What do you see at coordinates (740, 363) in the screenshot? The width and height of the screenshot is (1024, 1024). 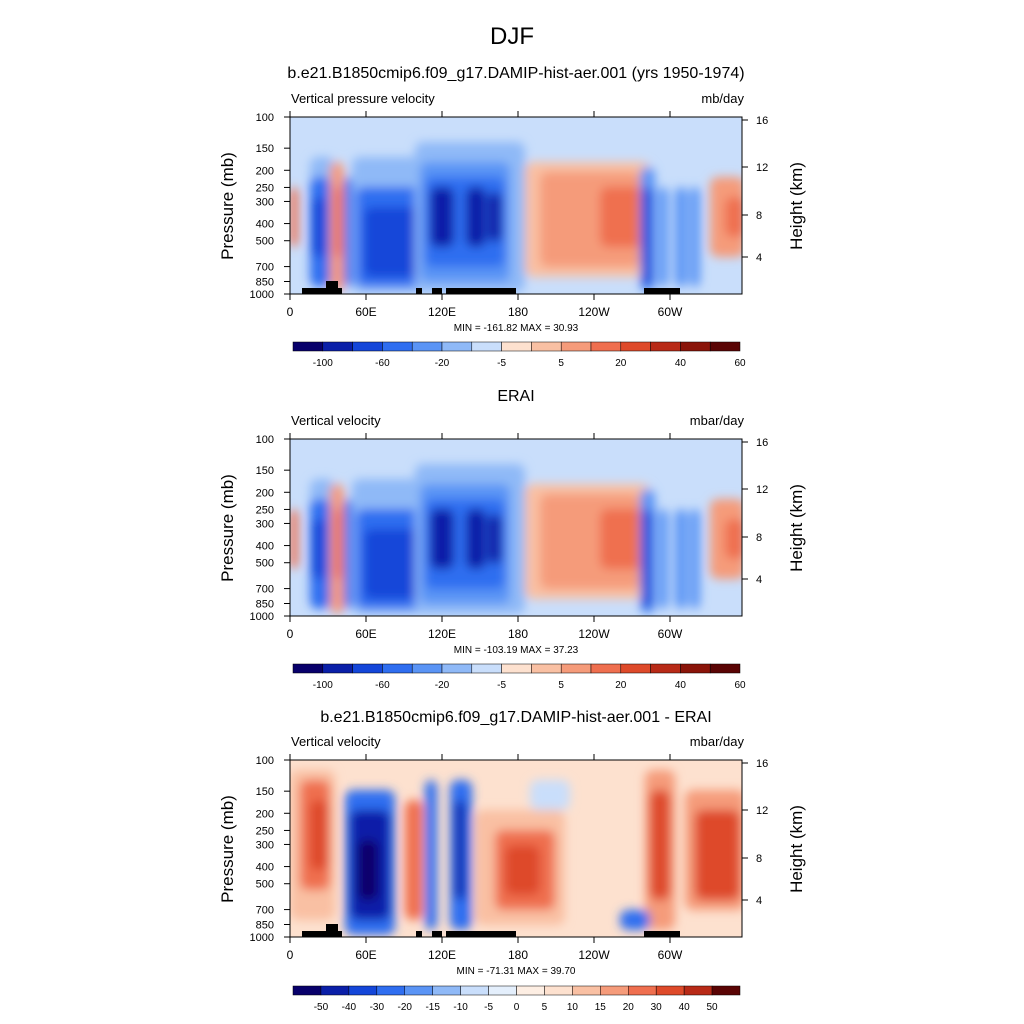 I see `colorbar-label: 60` at bounding box center [740, 363].